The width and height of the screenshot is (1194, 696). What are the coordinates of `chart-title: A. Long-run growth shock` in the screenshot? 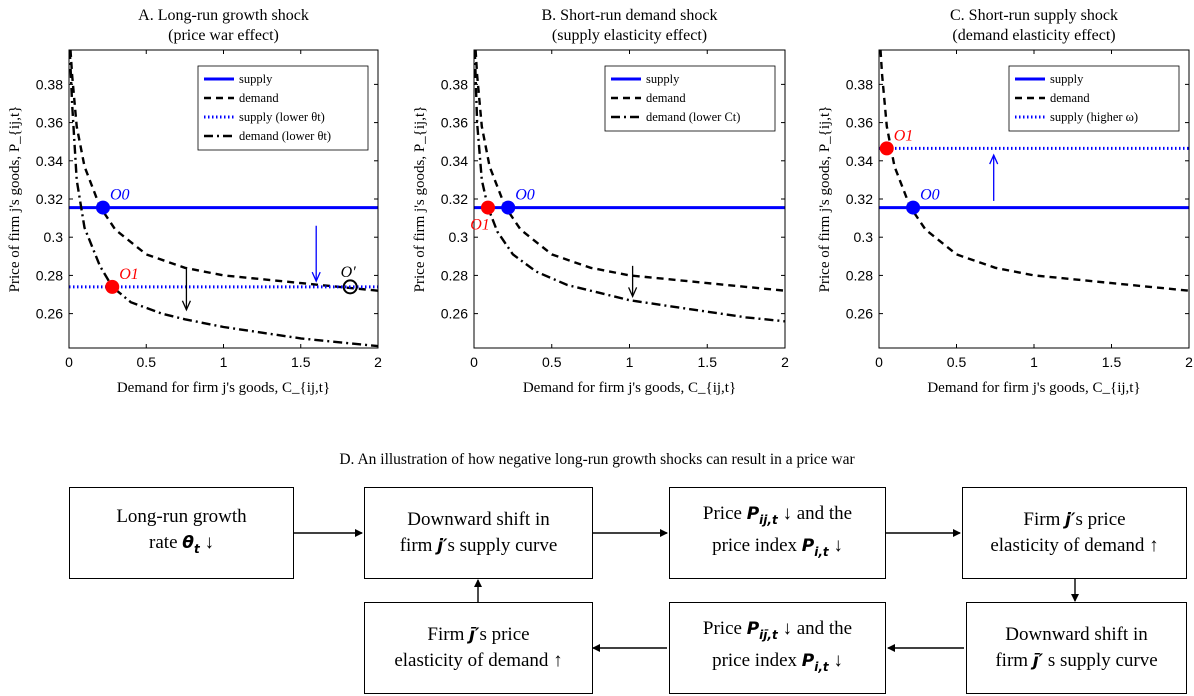 It's located at (223, 15).